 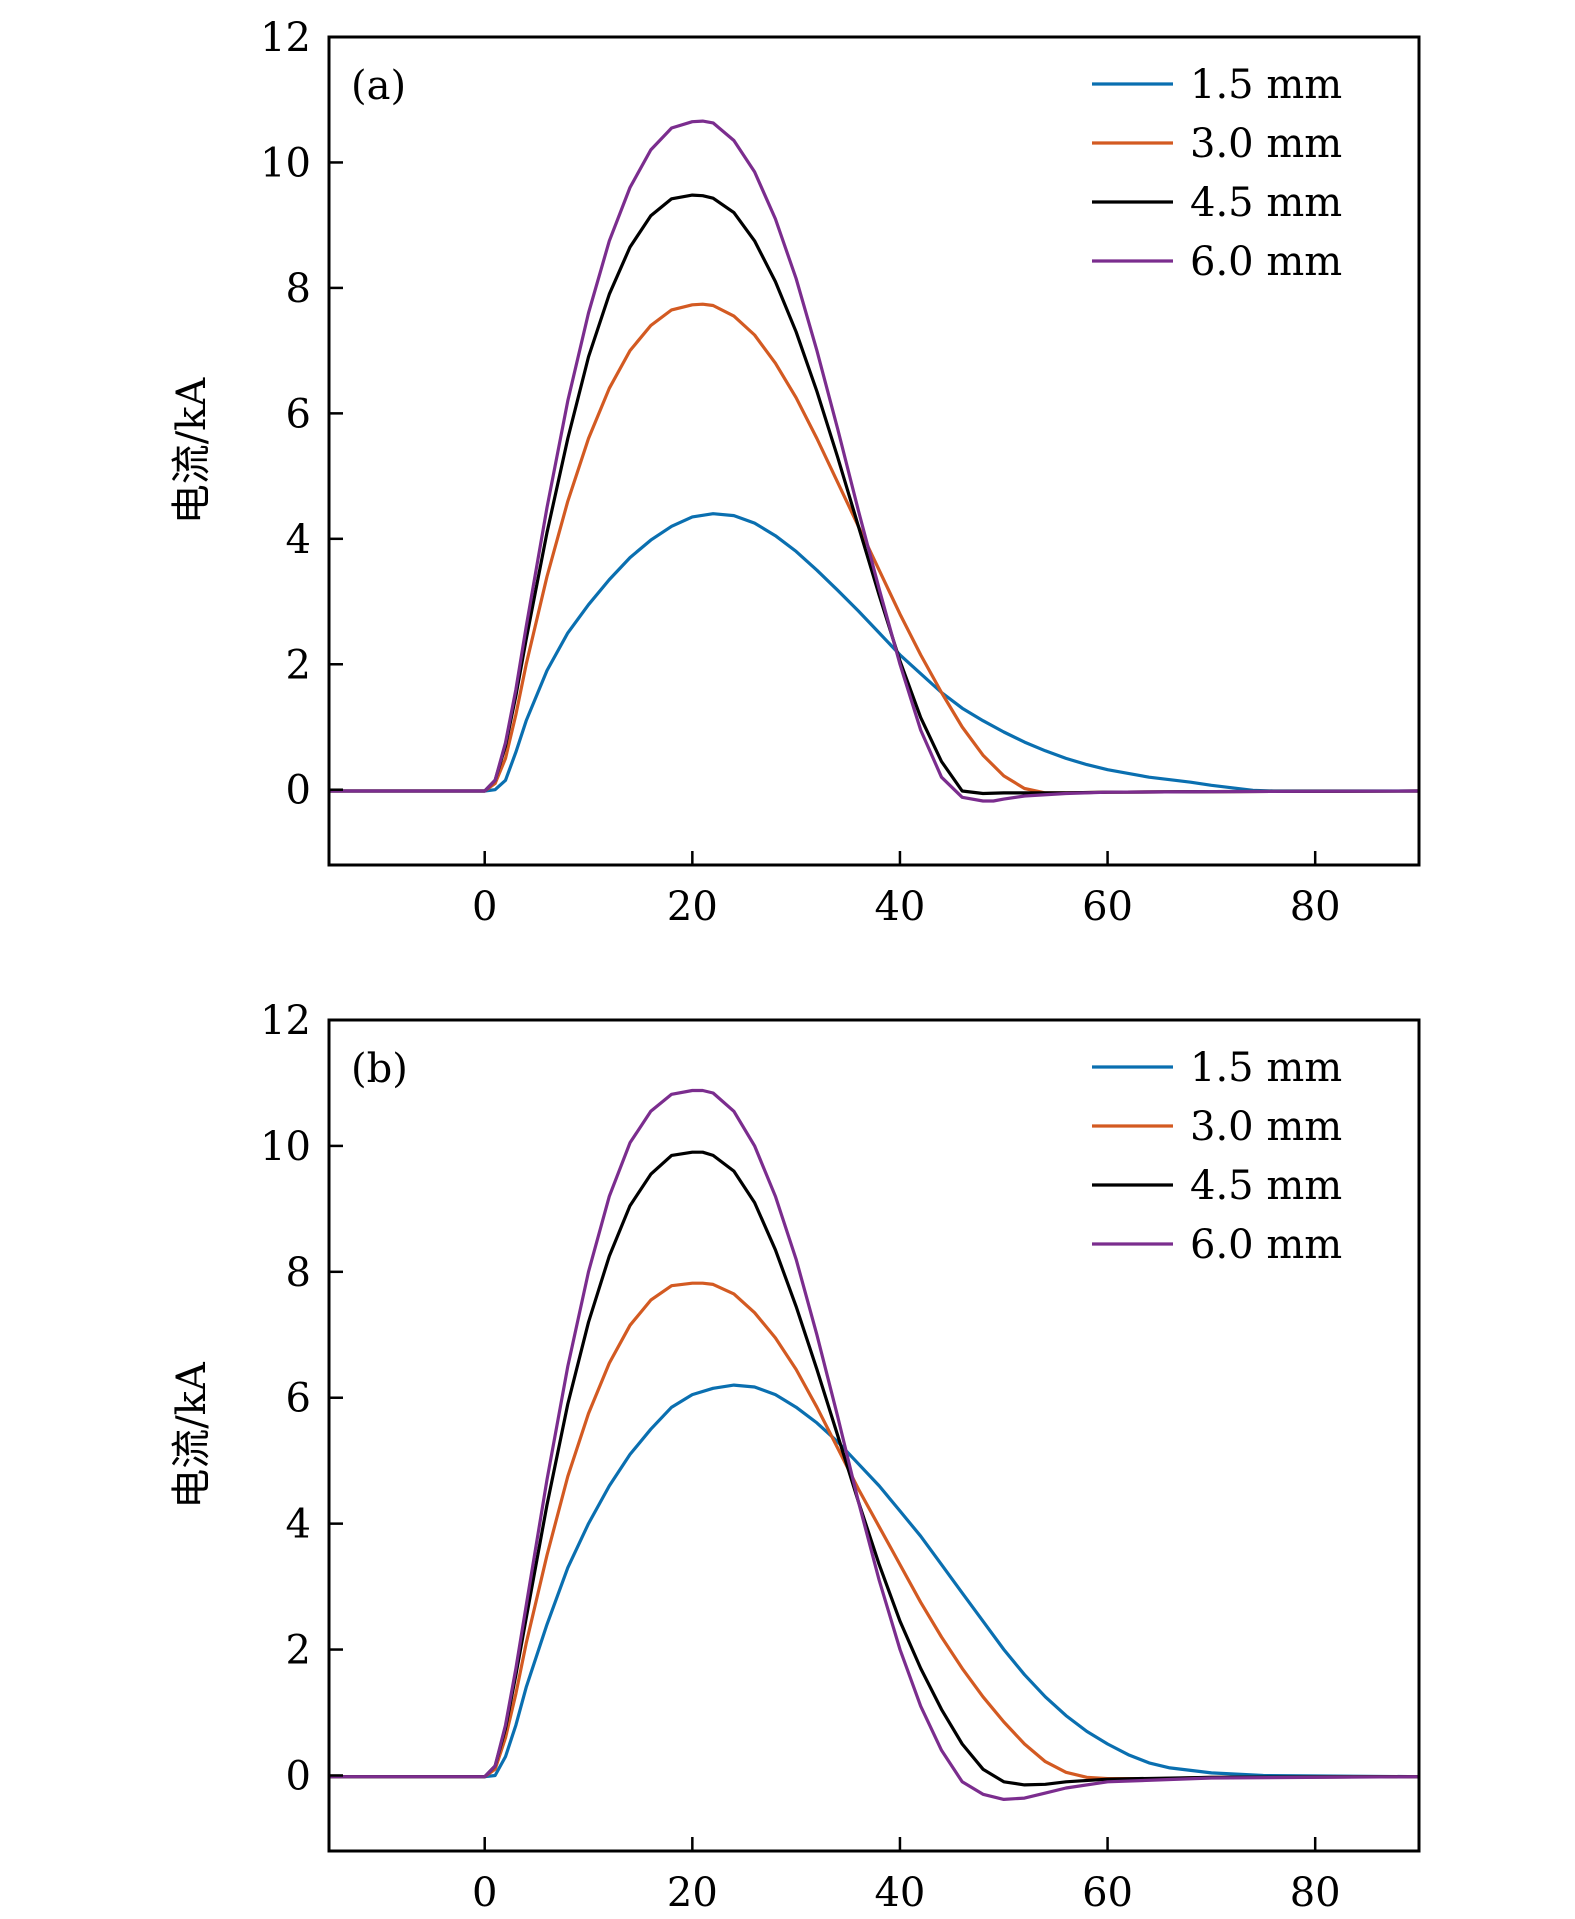 What do you see at coordinates (378, 86) in the screenshot?
I see `panel-label: (a)` at bounding box center [378, 86].